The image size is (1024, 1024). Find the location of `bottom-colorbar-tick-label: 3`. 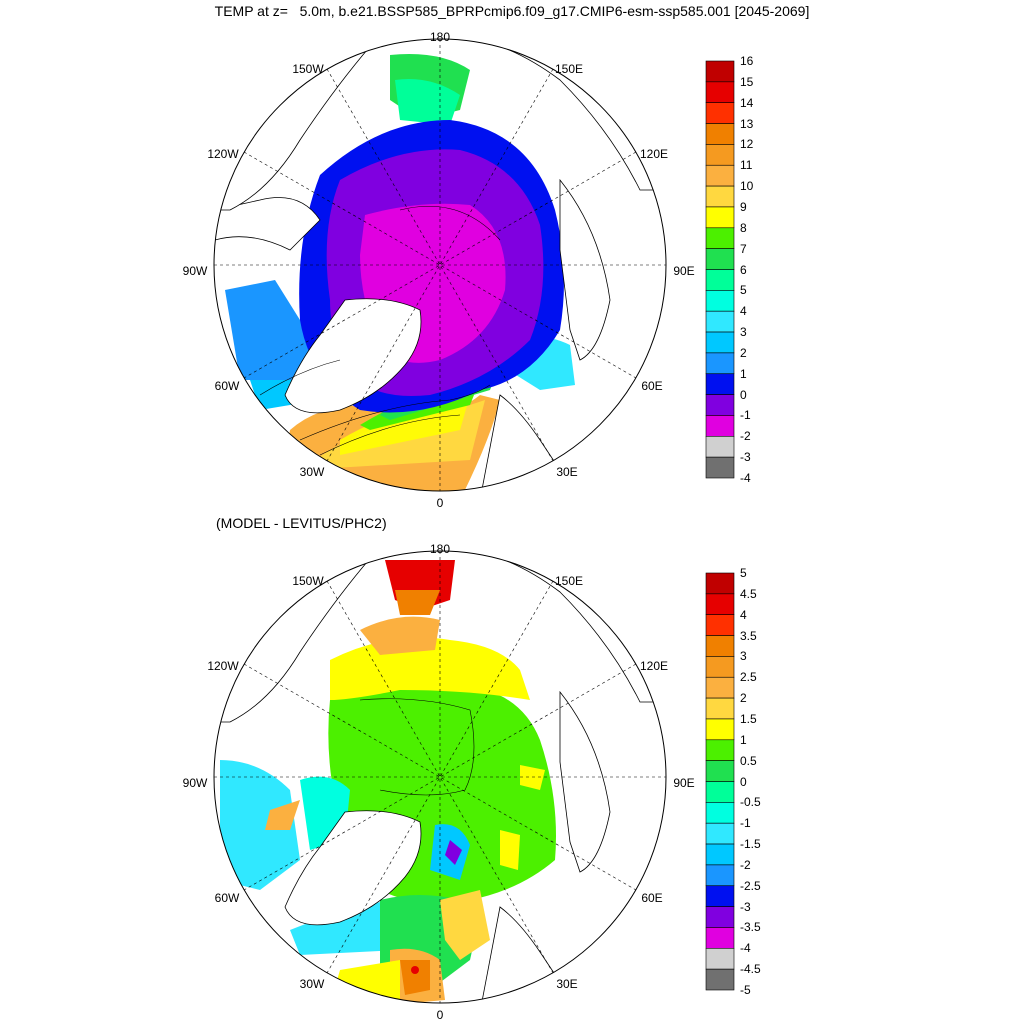

bottom-colorbar-tick-label: 3 is located at coordinates (743, 656).